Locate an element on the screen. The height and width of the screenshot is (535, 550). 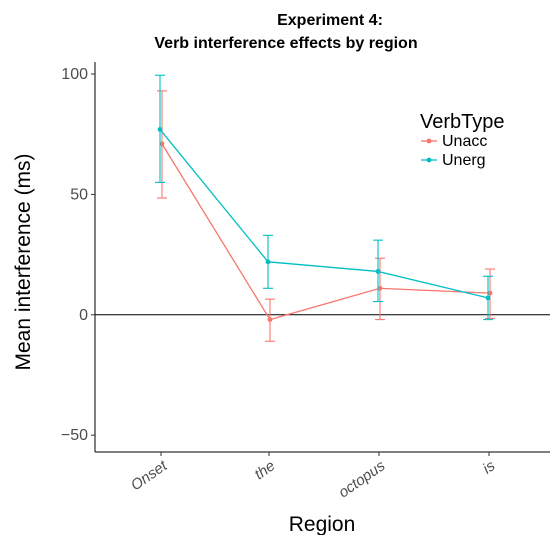
x-tick-label: octopus is located at coordinates (361, 479).